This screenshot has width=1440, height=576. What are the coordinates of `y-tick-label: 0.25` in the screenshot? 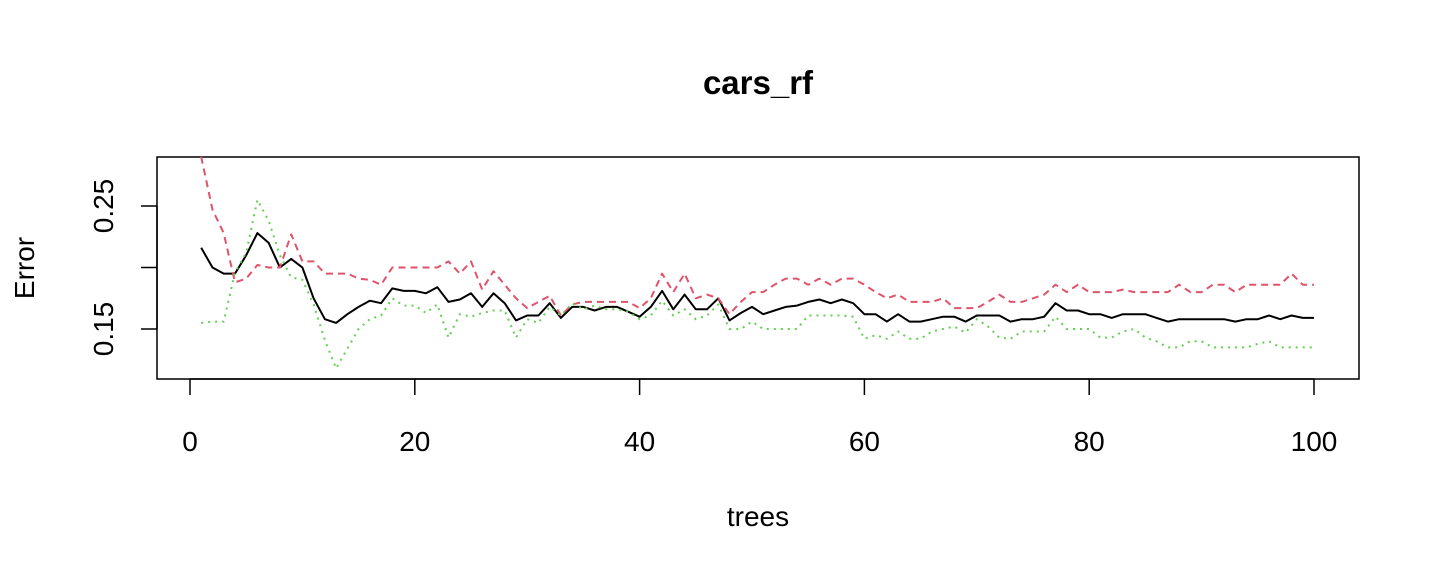 It's located at (103, 206).